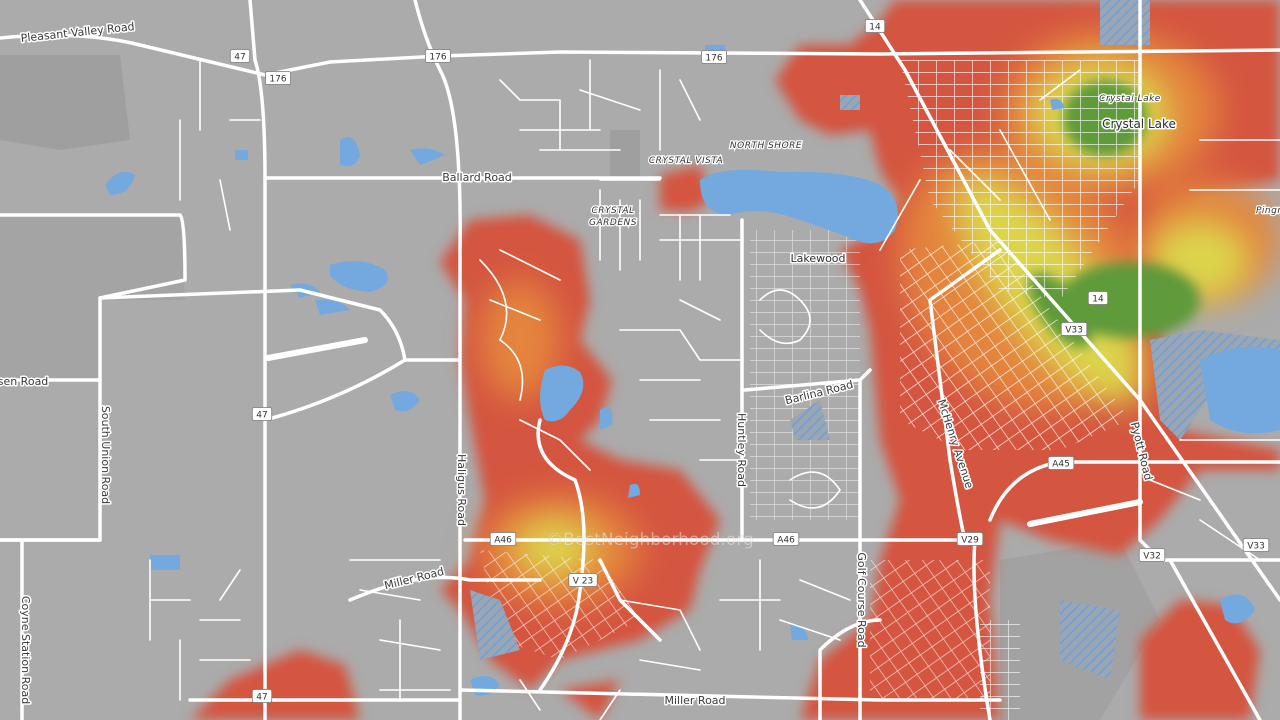  What do you see at coordinates (477, 177) in the screenshot?
I see `road-label: Ballard Road` at bounding box center [477, 177].